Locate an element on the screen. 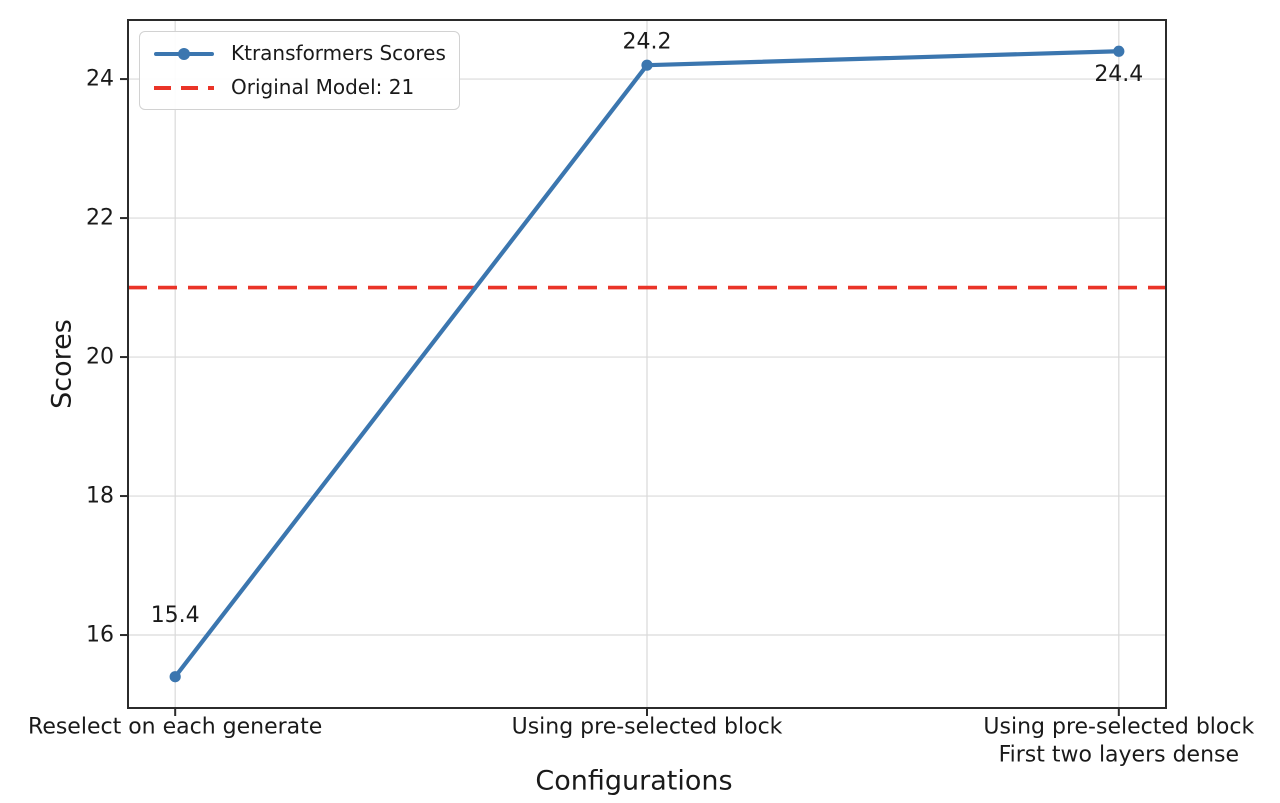 This screenshot has width=1280, height=803. legend-dashed-line-sample-icon is located at coordinates (184, 87).